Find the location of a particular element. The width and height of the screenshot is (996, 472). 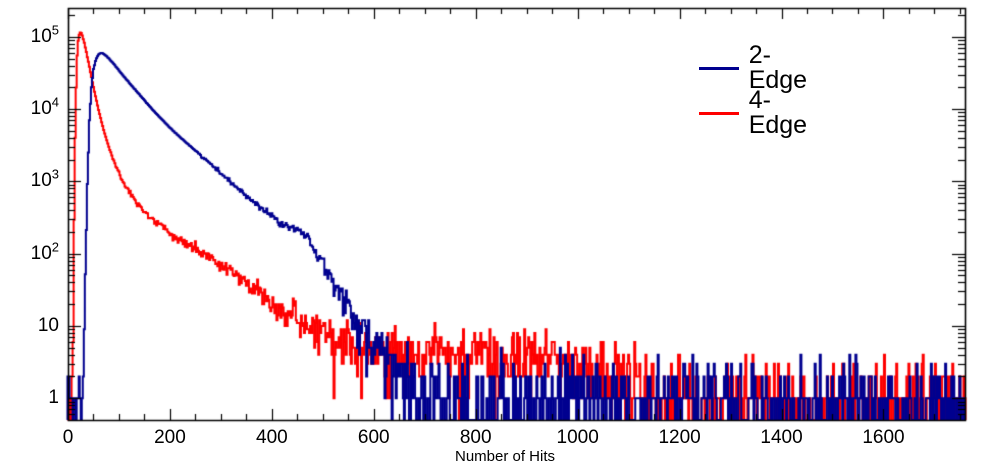

legend-label-2-edge: 2-Edge is located at coordinates (778, 67).